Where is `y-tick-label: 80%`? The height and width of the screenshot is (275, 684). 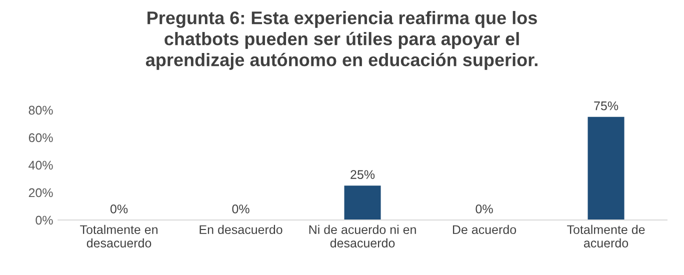
y-tick-label: 80% is located at coordinates (40, 110).